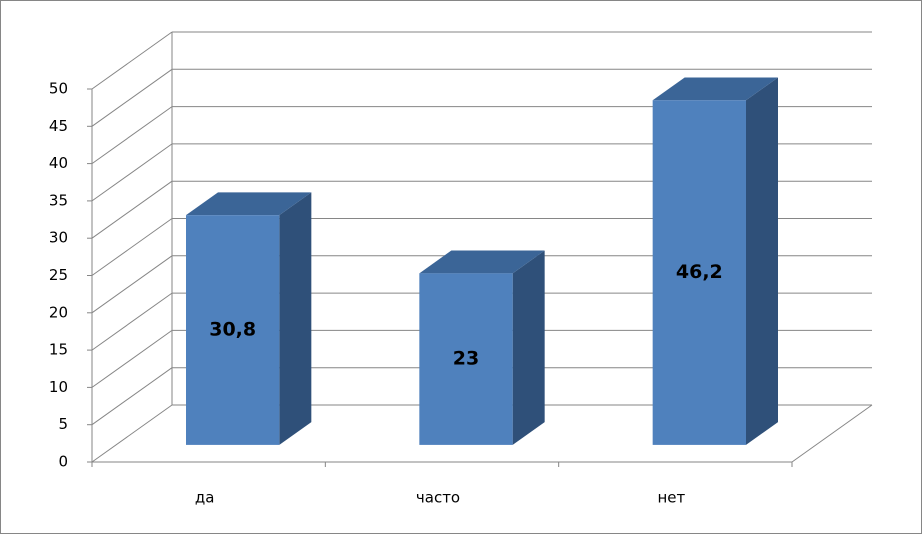 This screenshot has height=535, width=923. Describe the element at coordinates (671, 498) in the screenshot. I see `x-tick-label: нет` at that location.